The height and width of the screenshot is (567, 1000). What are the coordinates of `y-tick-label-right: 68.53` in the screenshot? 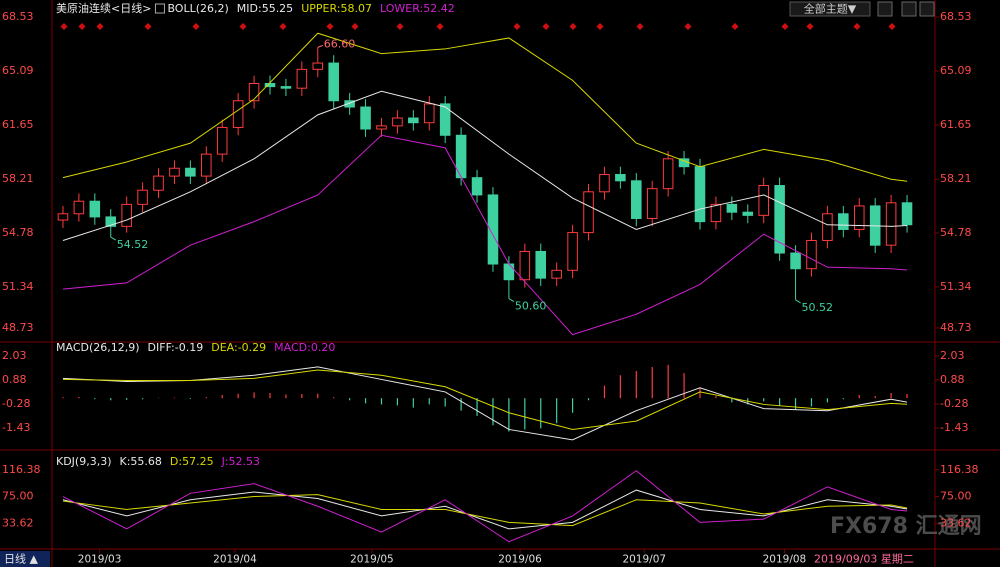 It's located at (956, 16).